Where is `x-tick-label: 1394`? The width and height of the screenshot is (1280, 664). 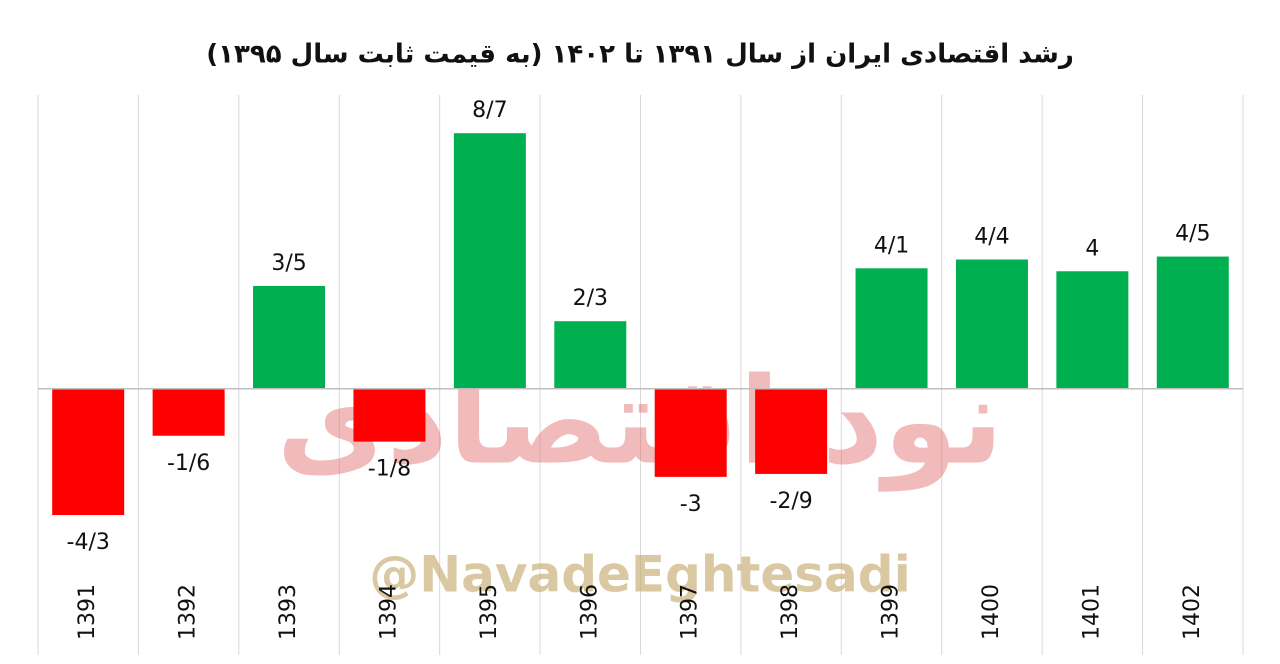 x-tick-label: 1394 is located at coordinates (388, 612).